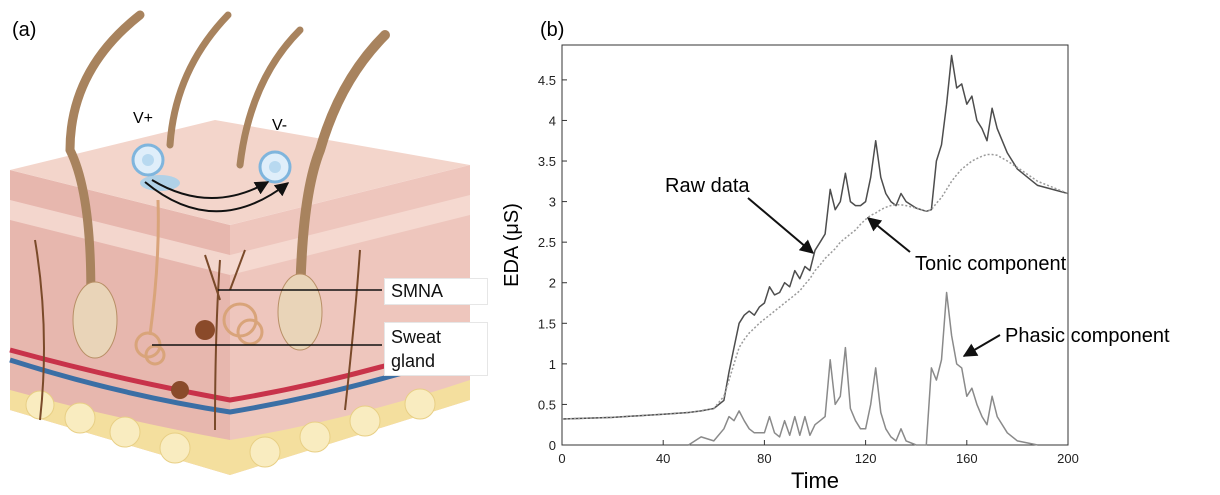  I want to click on smna-label: SMNA, so click(436, 291).